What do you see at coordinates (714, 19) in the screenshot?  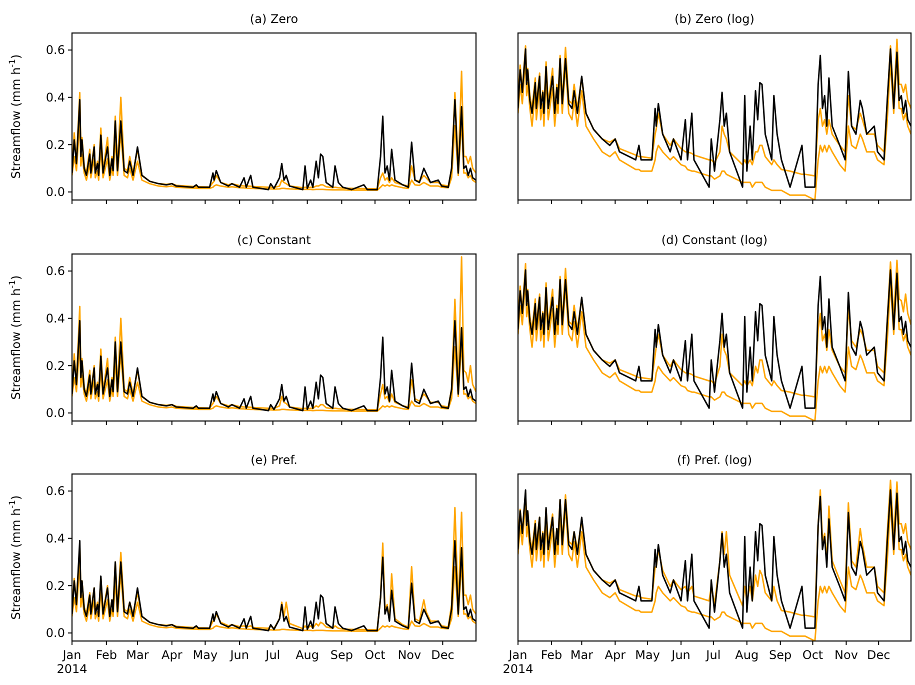 I see `chart-title: (b) Zero (log)` at bounding box center [714, 19].